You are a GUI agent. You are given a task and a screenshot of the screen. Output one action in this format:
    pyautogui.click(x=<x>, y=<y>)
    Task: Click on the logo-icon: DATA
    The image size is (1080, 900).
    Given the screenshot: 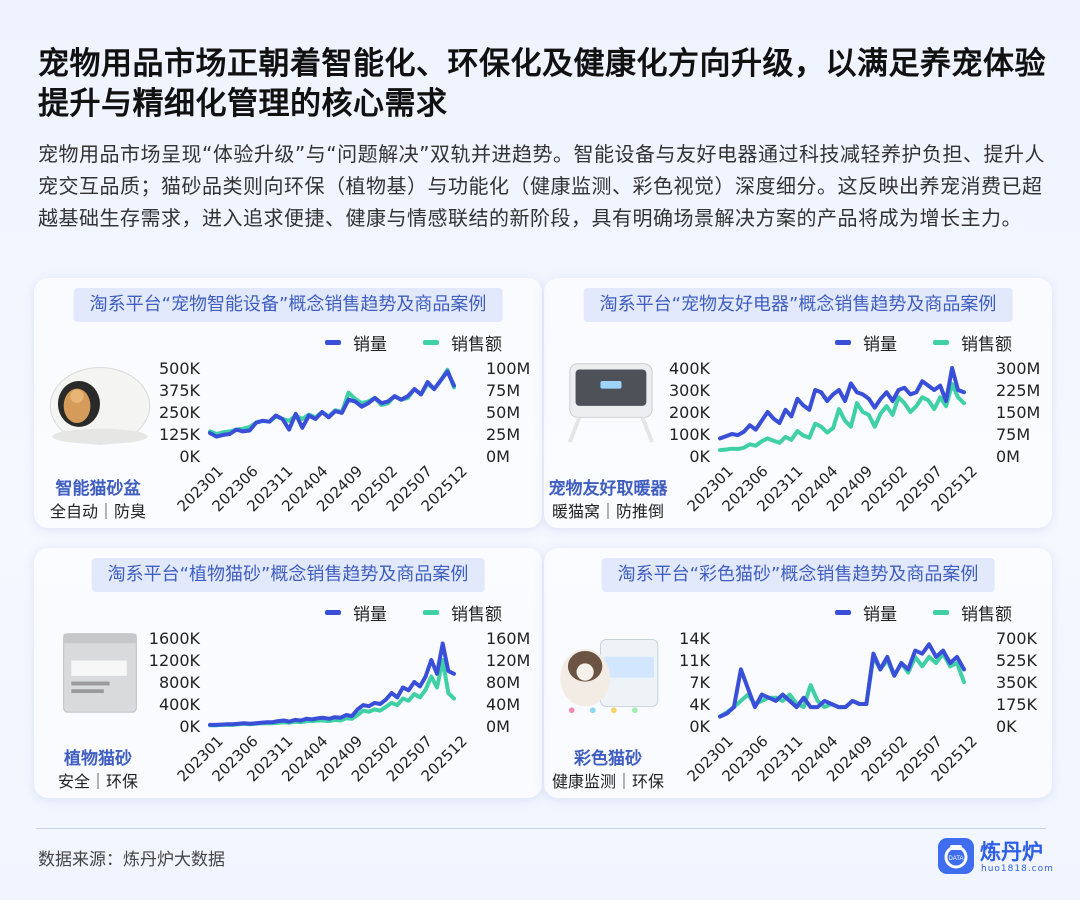 What is the action you would take?
    pyautogui.click(x=956, y=856)
    